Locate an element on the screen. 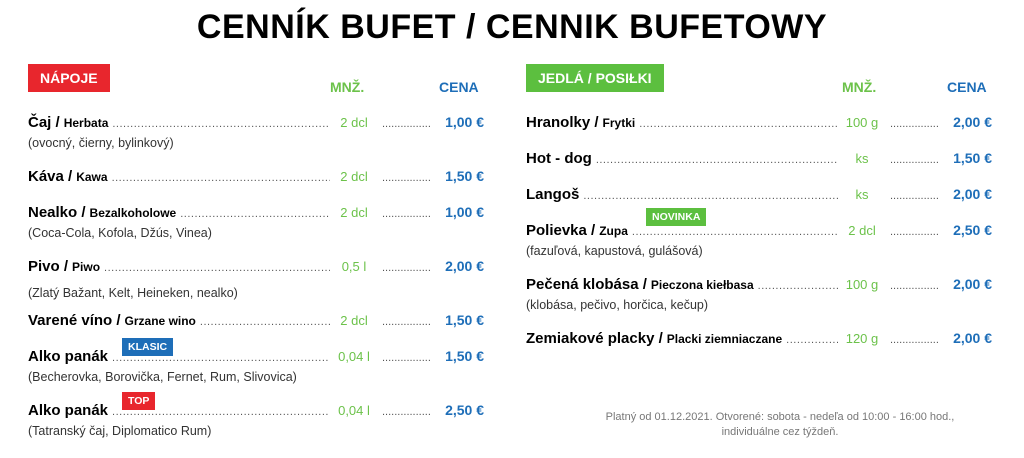 The image size is (1024, 458). menu-item: Varené víno / Grzane wino 2 dcl 1,50 € is located at coordinates (256, 322).